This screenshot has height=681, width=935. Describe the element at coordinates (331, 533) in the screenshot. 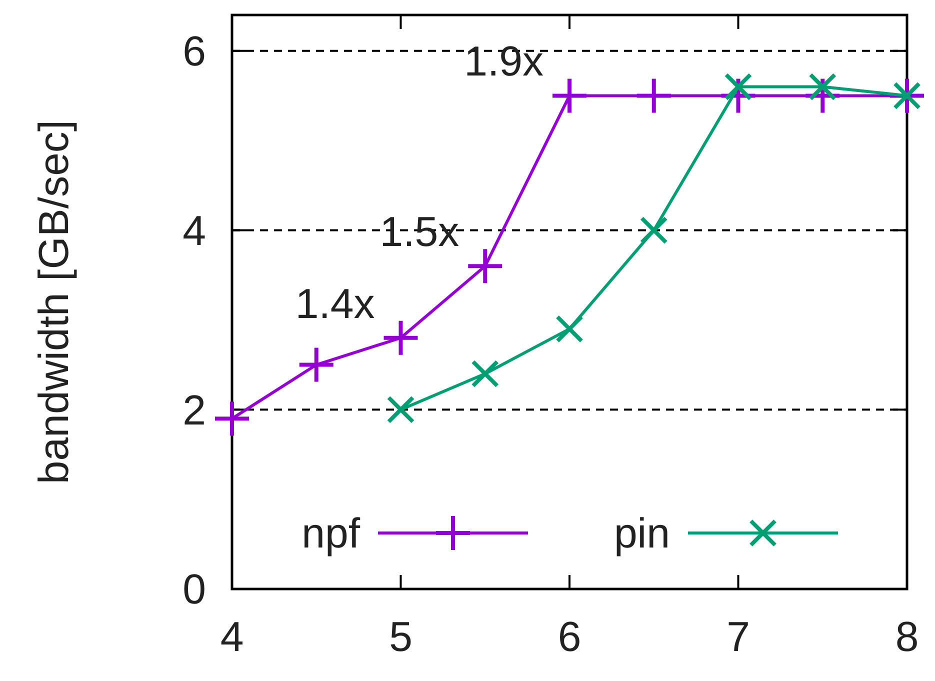

I see `legend-label: npf` at that location.